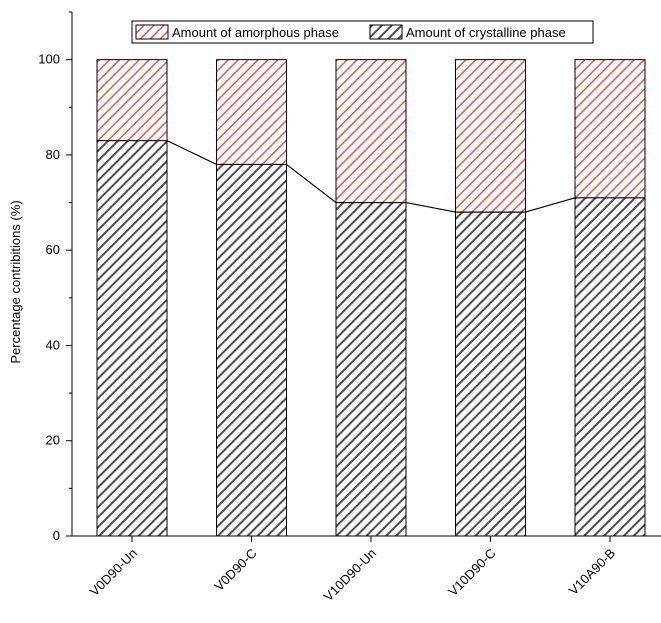 The width and height of the screenshot is (661, 623). What do you see at coordinates (15, 281) in the screenshot?
I see `y-axis-title: Percentage contribitions (%)` at bounding box center [15, 281].